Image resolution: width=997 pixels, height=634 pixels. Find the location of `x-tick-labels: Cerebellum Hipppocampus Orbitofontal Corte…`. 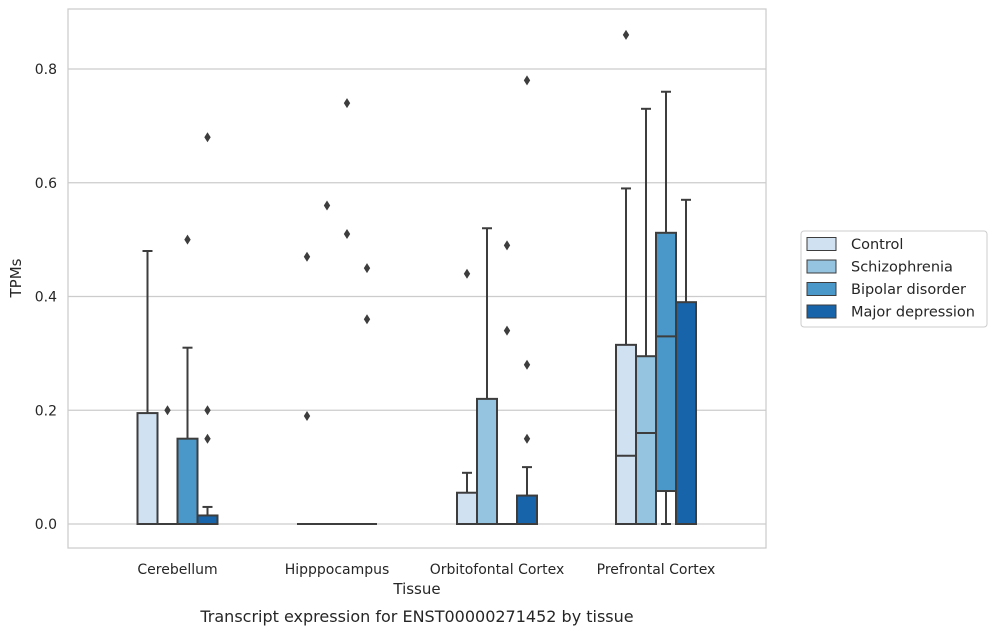

x-tick-labels: Cerebellum Hipppocampus Orbitofontal Corte… is located at coordinates (426, 570).